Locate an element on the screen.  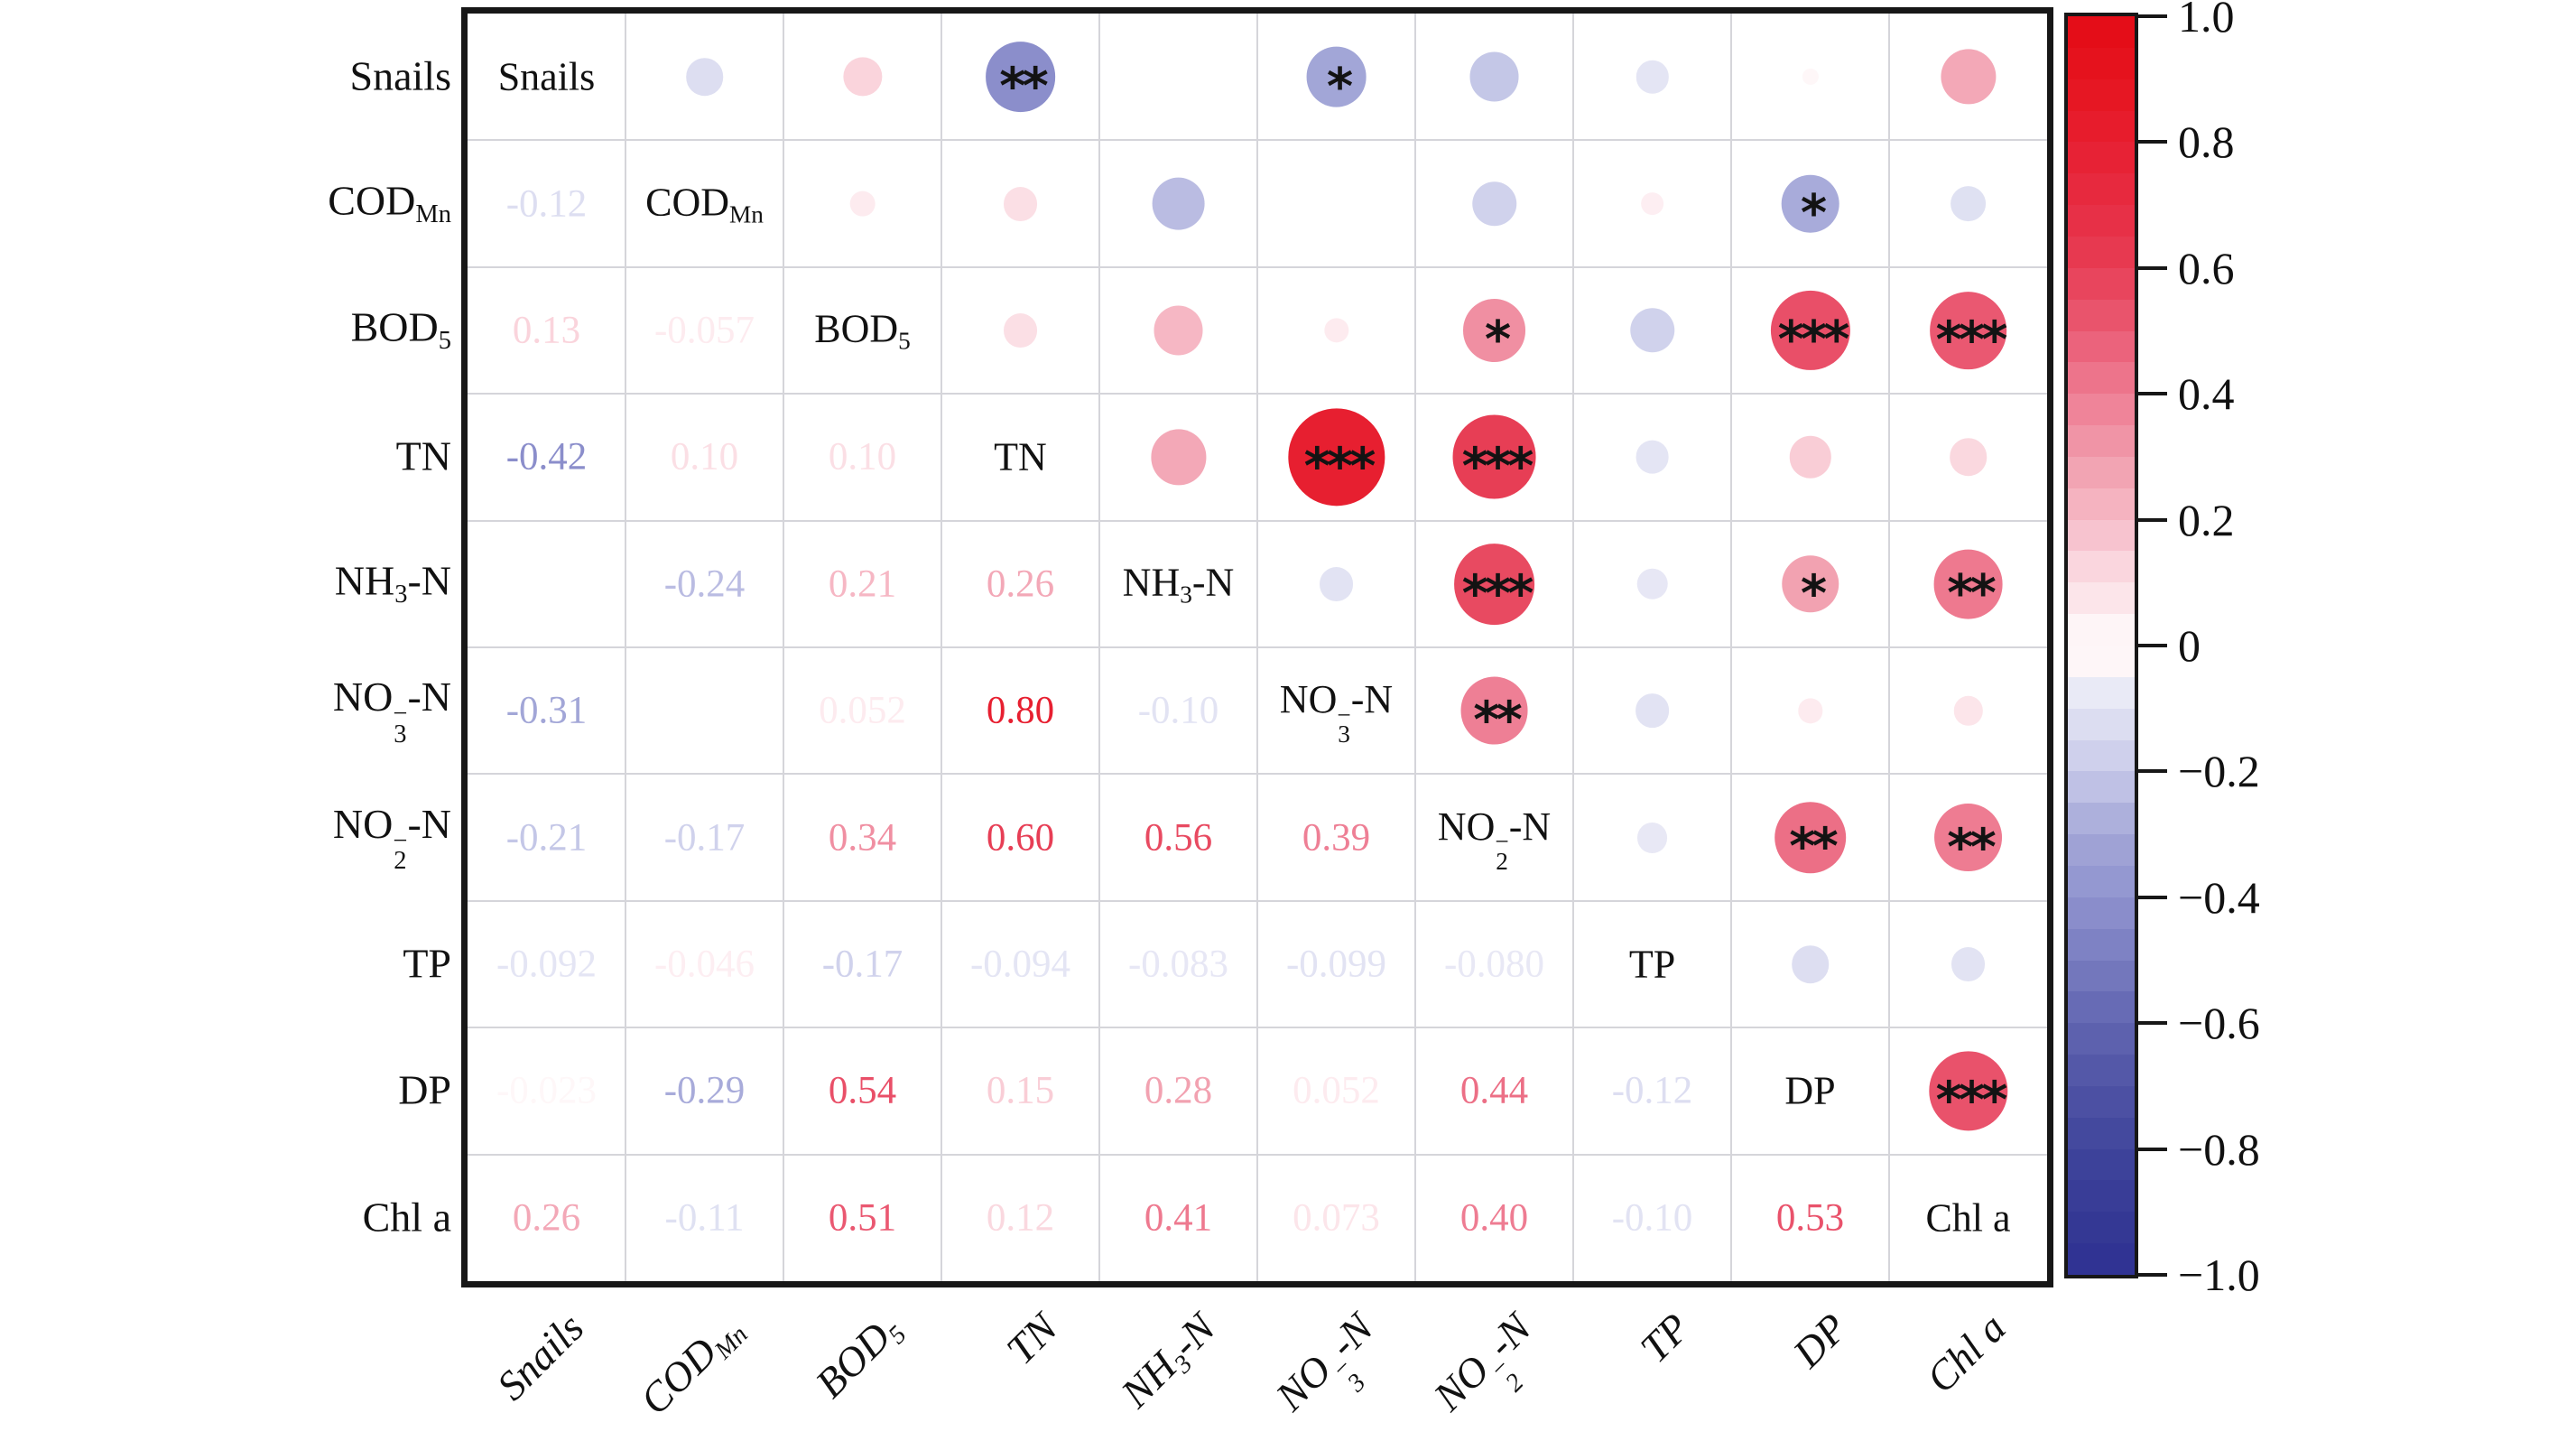
matrix-cell-value: 0.39 is located at coordinates (1336, 838).